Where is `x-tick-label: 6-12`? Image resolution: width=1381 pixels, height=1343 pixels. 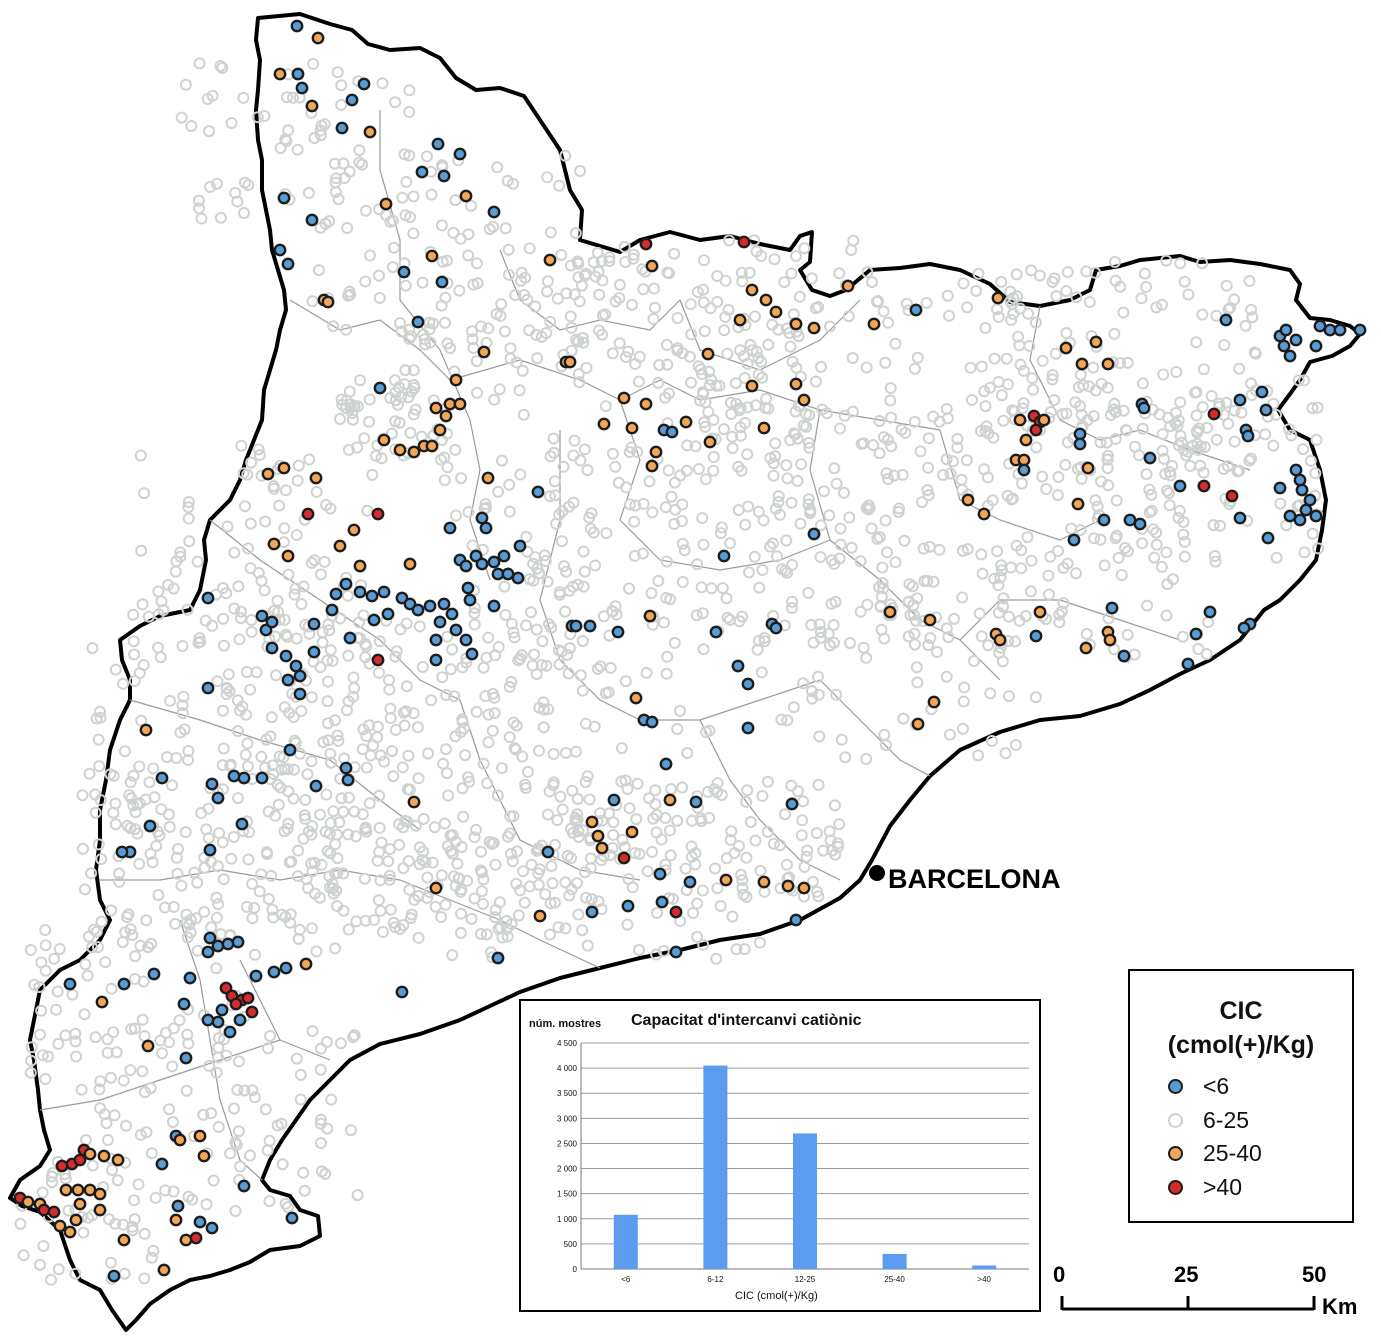 x-tick-label: 6-12 is located at coordinates (715, 1279).